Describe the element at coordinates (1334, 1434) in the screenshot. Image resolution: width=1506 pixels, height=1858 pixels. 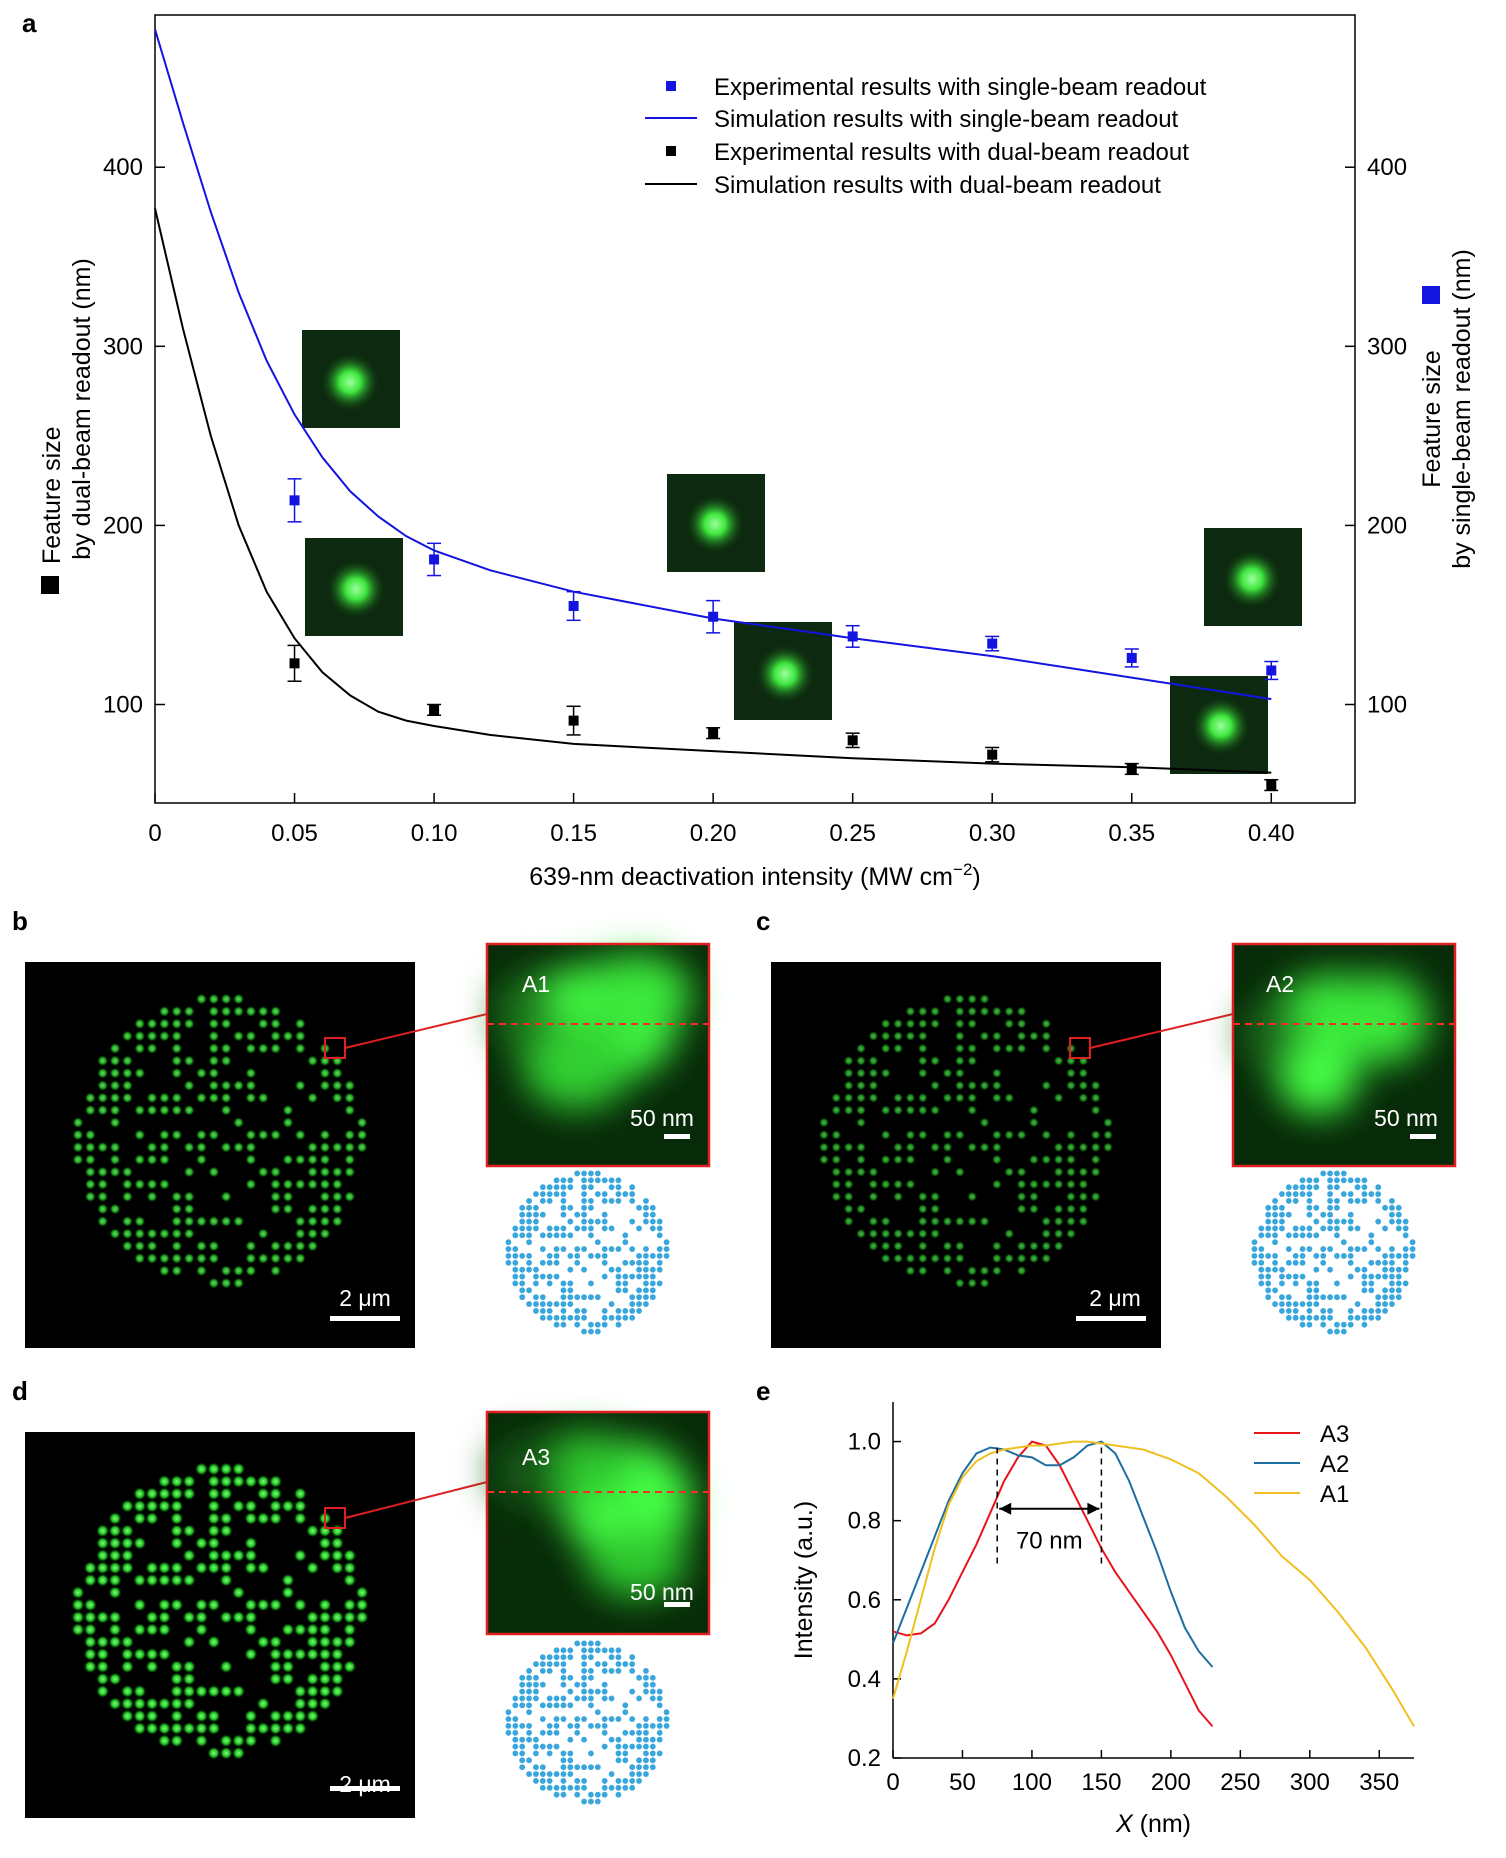
I see `legend-entry: A3` at that location.